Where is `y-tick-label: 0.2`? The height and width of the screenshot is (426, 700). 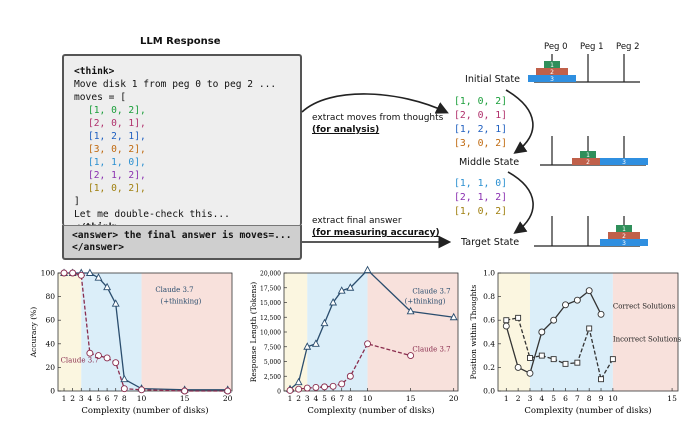 y-tick-label: 0.2 is located at coordinates (489, 367).